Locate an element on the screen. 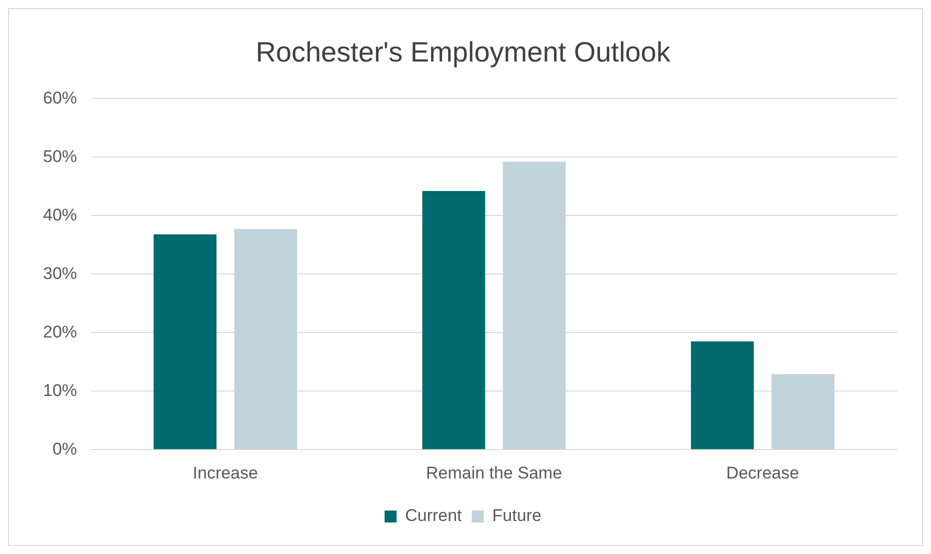  y-tick-label: 10% is located at coordinates (60, 390).